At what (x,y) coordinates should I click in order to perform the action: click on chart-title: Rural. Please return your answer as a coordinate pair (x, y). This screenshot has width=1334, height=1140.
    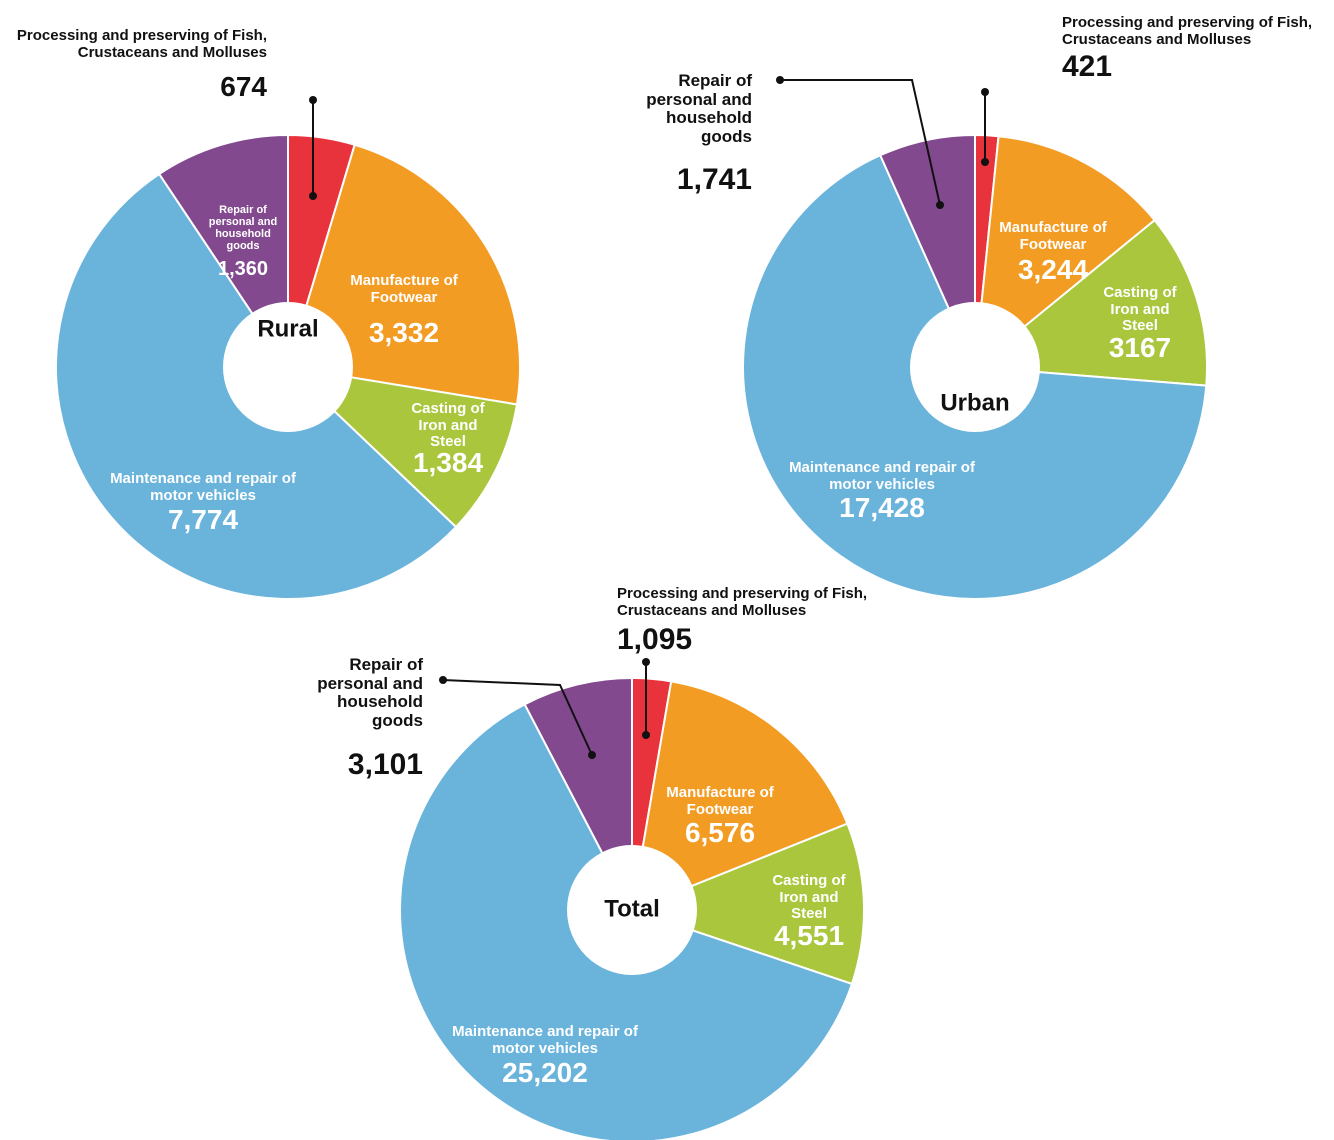
    Looking at the image, I should click on (287, 328).